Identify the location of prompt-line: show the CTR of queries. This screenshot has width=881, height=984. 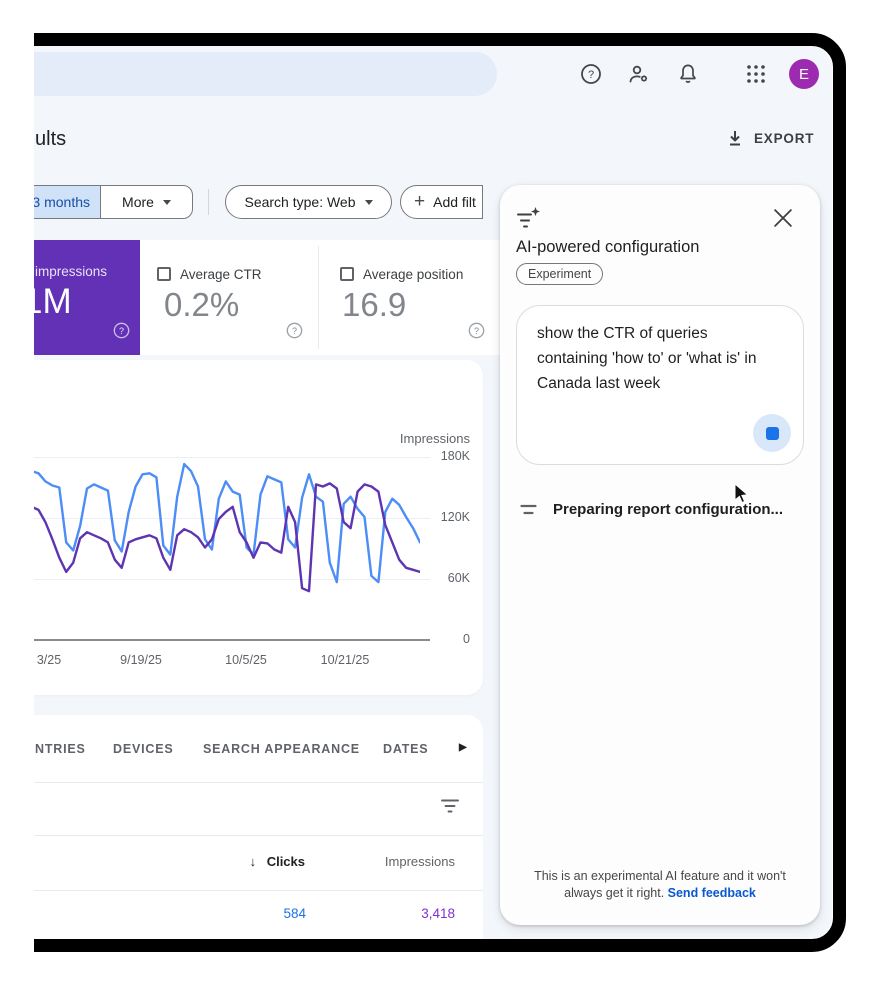
(622, 333).